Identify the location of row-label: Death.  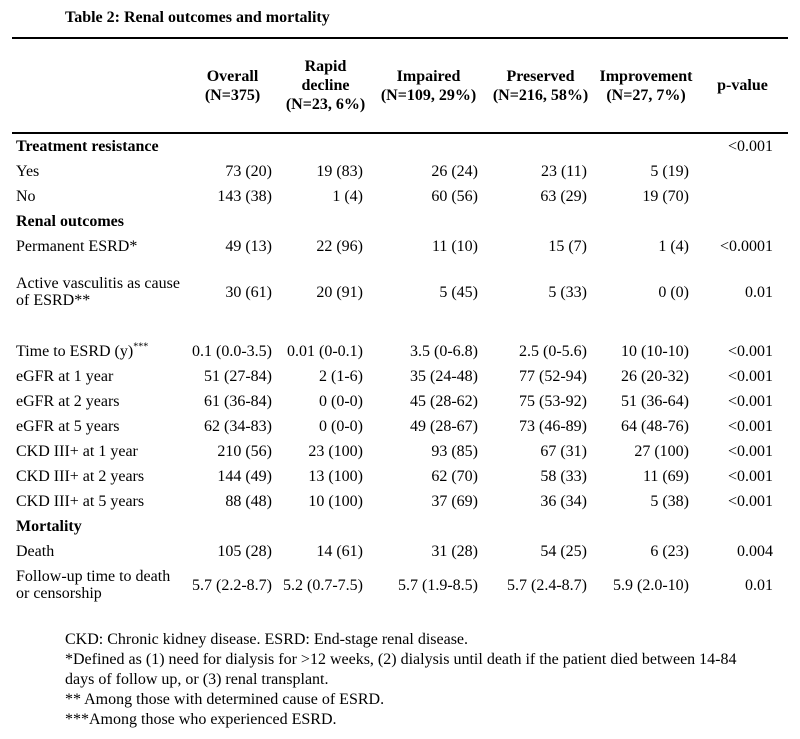
(35, 551).